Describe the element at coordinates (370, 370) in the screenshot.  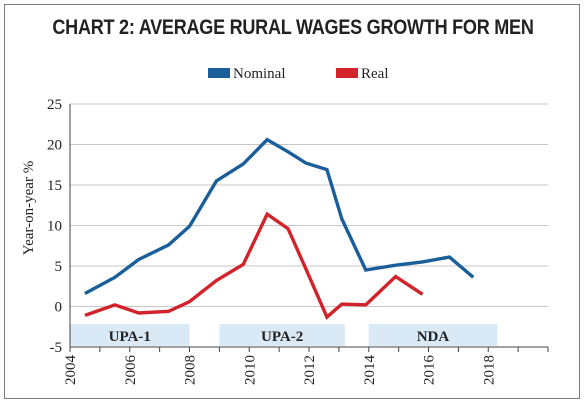
I see `x-tick-label: 2014` at that location.